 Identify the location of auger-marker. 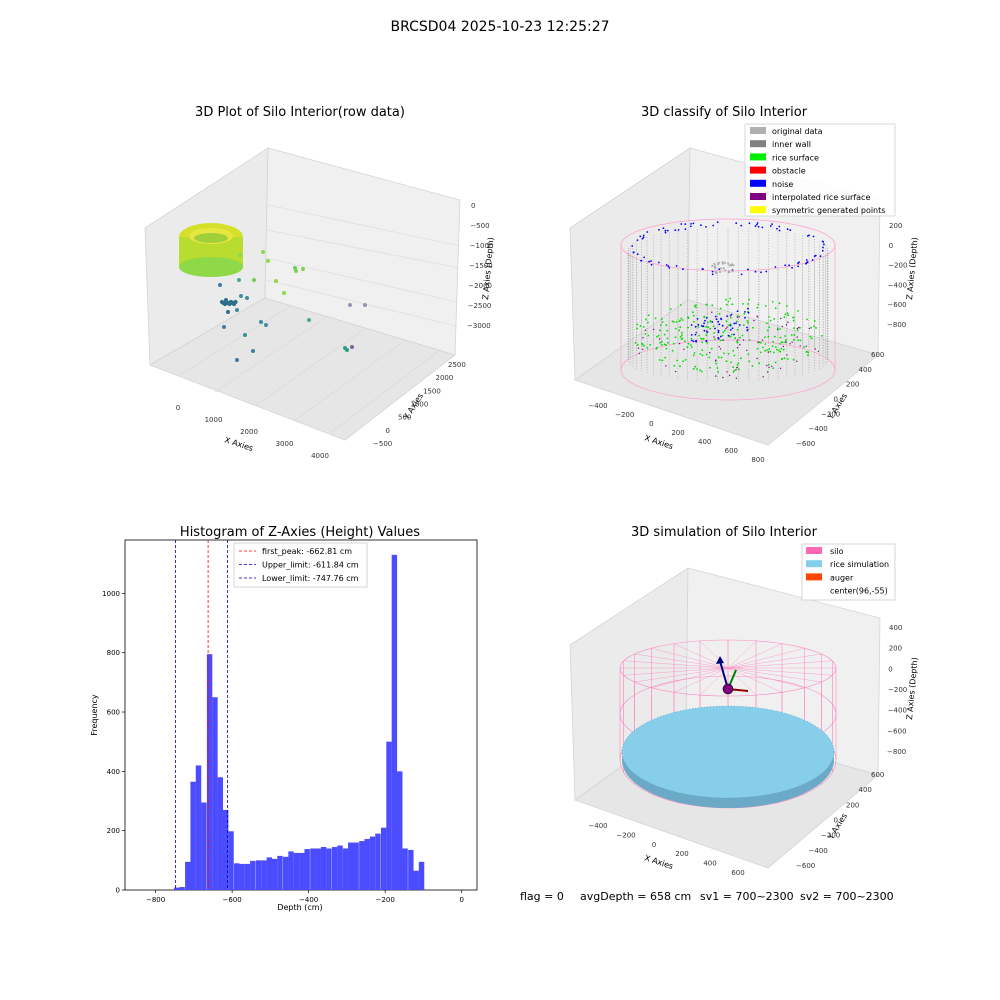
(732, 675).